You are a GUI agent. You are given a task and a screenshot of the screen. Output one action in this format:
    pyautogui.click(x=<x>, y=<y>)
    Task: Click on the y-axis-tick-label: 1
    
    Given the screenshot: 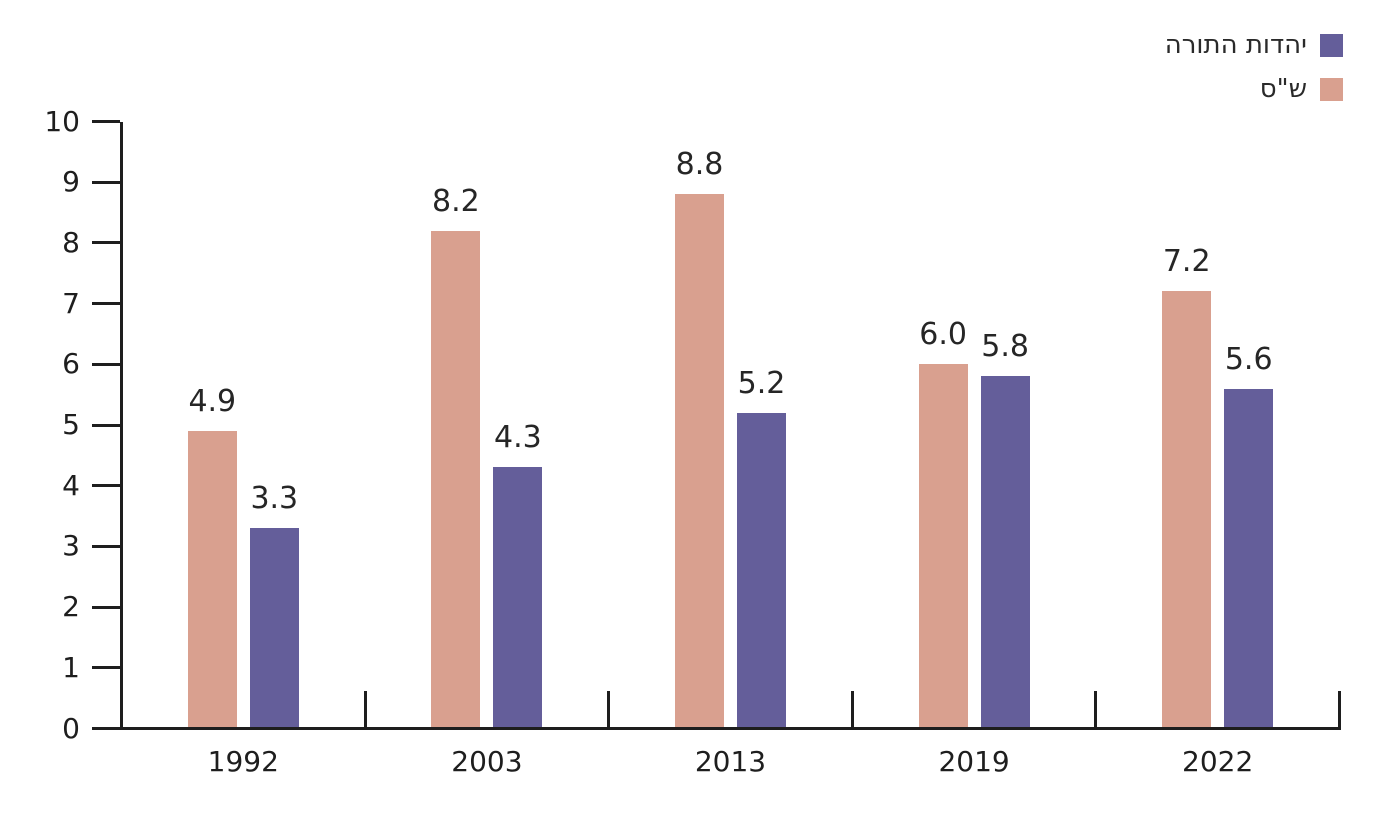 What is the action you would take?
    pyautogui.click(x=71, y=667)
    